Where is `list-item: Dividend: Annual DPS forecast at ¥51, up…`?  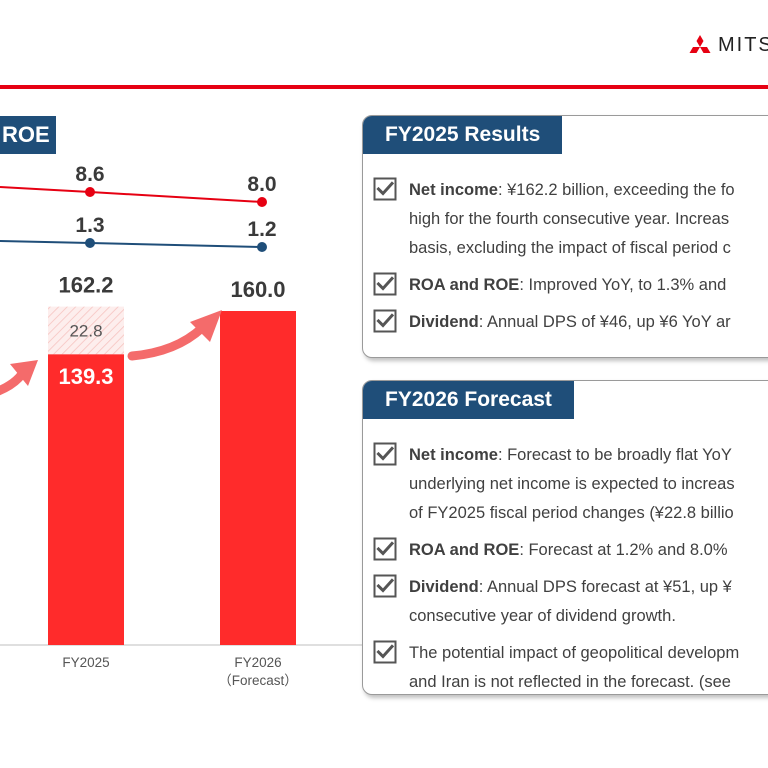 list-item: Dividend: Annual DPS forecast at ¥51, up… is located at coordinates (570, 602).